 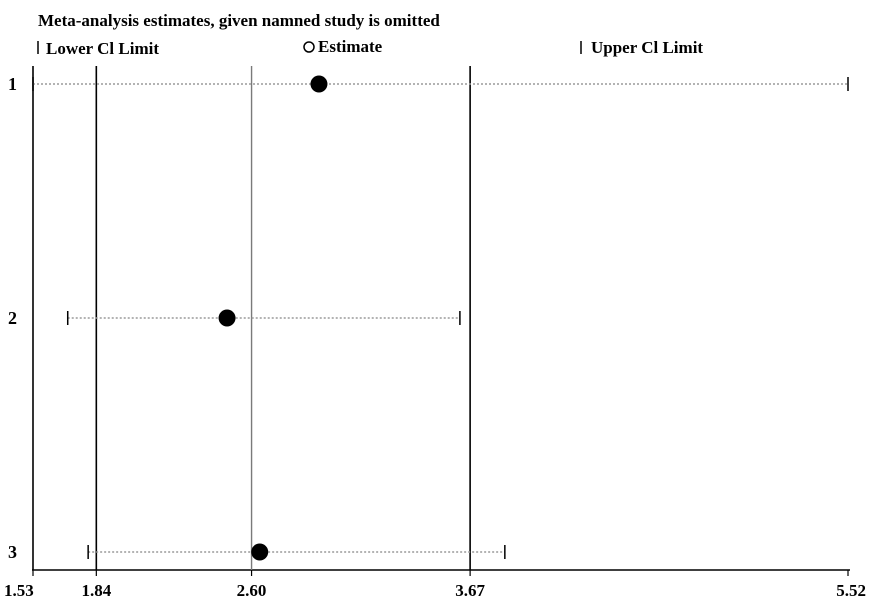 I want to click on study-row-1: 1, so click(x=428, y=84).